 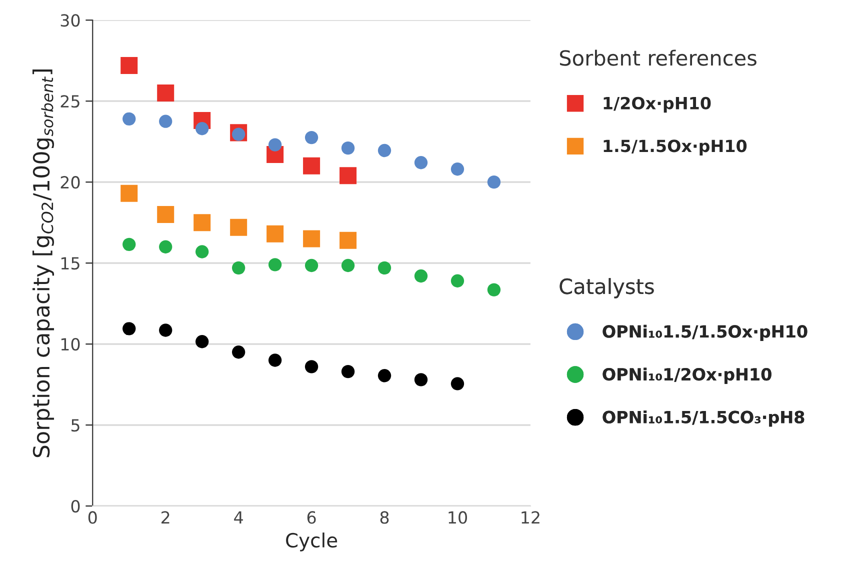 I want to click on legend-title: Sorbent references, so click(x=658, y=58).